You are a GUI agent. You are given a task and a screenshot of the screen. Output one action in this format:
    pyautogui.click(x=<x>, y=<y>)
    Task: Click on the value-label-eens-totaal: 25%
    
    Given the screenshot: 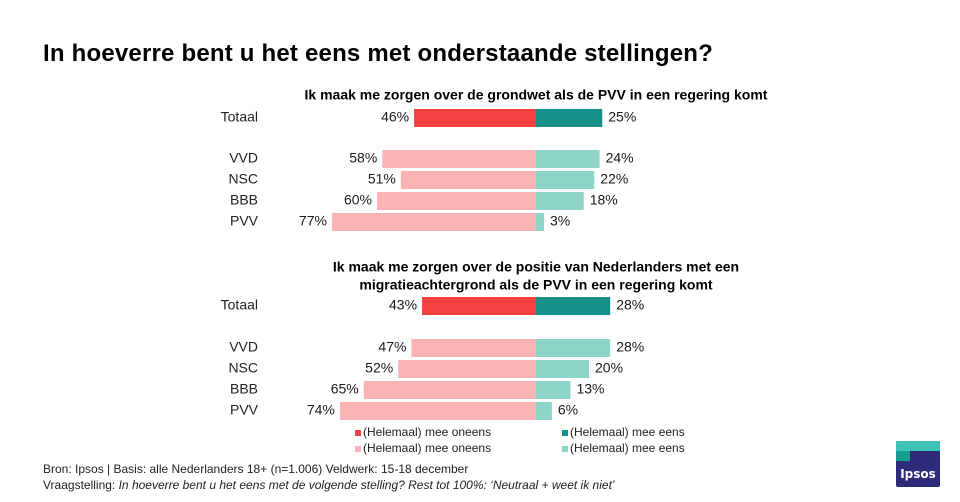 What is the action you would take?
    pyautogui.click(x=622, y=117)
    